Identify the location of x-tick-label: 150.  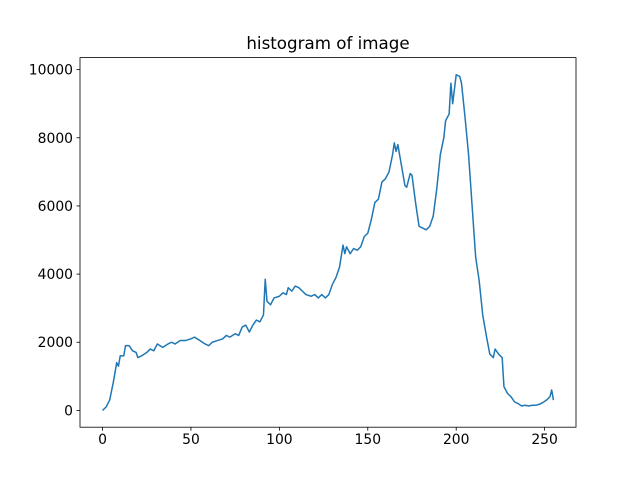
(368, 440).